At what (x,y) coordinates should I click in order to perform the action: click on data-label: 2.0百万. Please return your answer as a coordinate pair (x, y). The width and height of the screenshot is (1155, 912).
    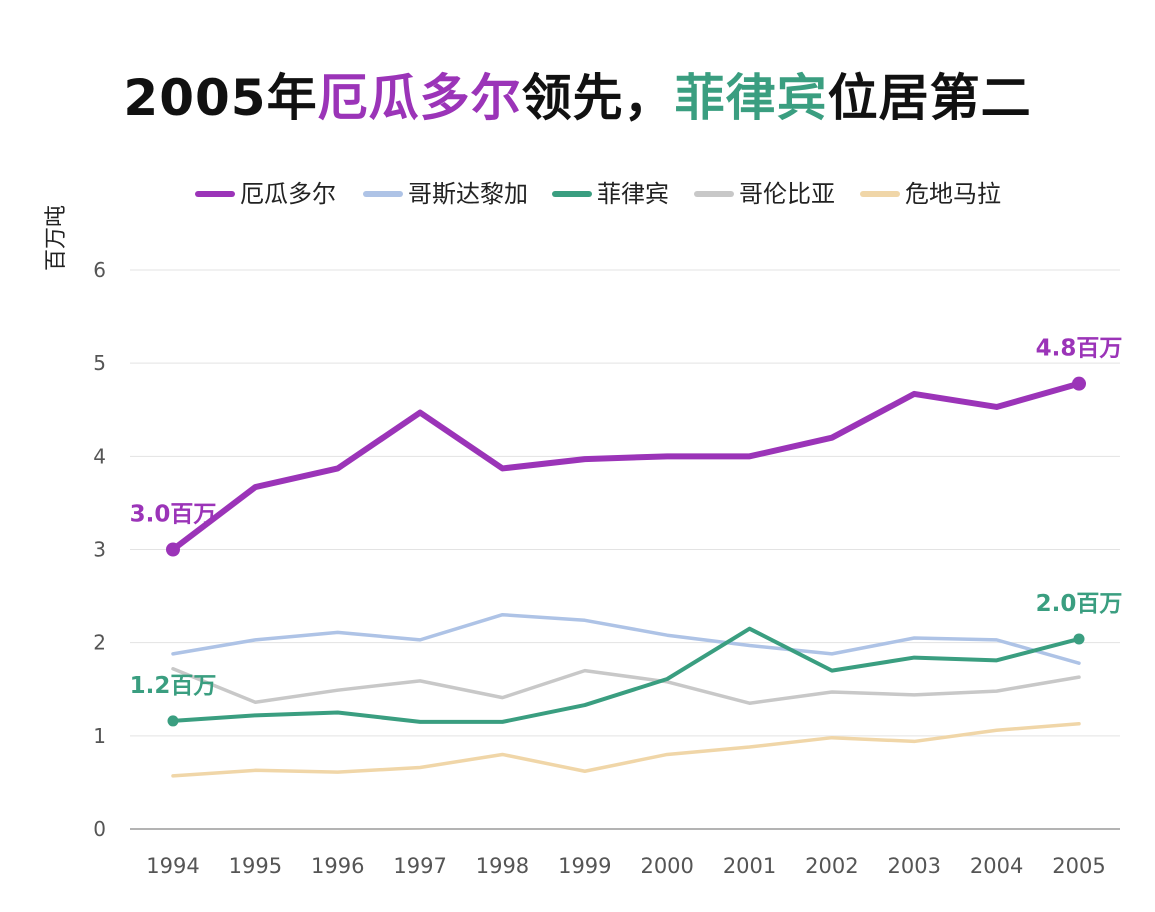
    Looking at the image, I should click on (1079, 604).